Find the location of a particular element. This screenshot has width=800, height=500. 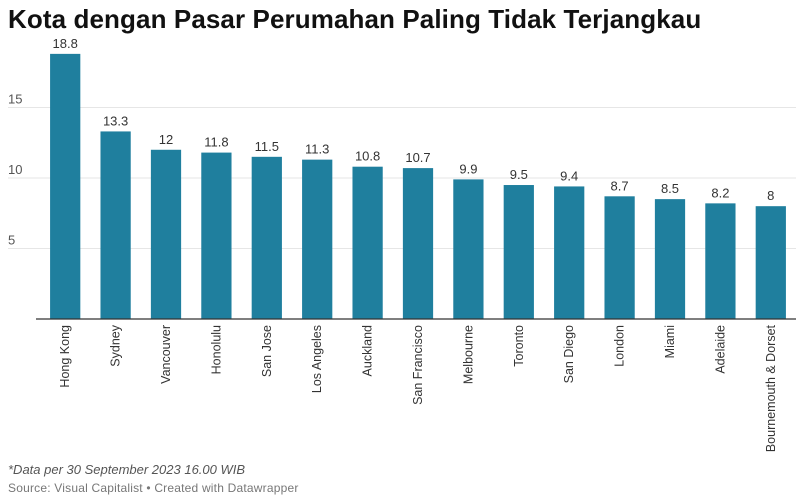

x-tick-label: San Jose is located at coordinates (267, 351).